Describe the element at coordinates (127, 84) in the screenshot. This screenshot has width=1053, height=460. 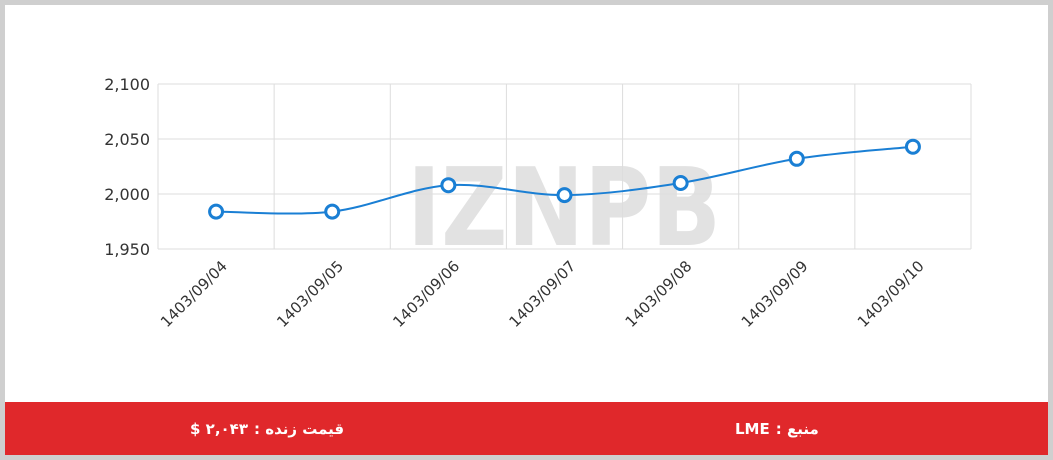
I see `y-tick-label: 2,100` at that location.